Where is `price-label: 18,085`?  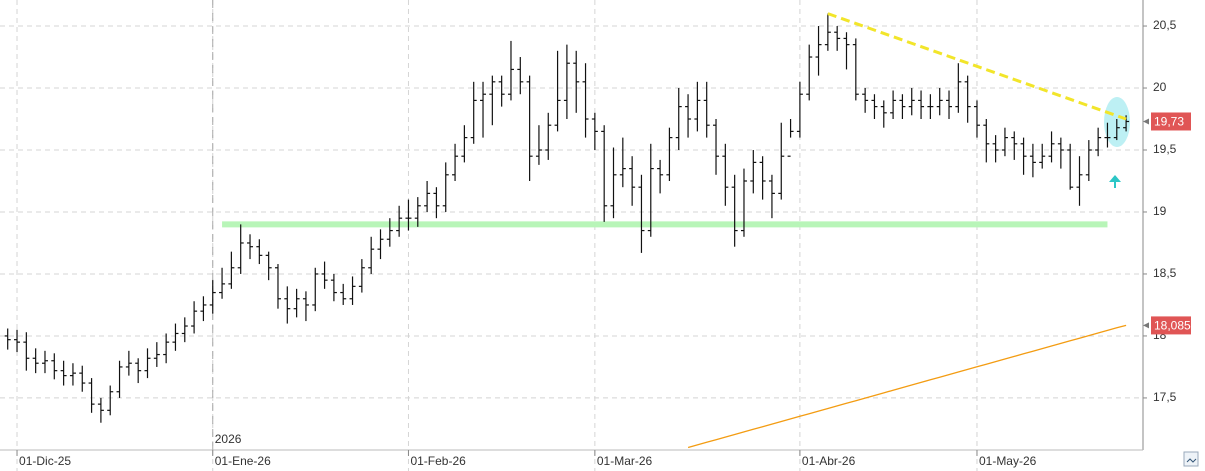 price-label: 18,085 is located at coordinates (1172, 326).